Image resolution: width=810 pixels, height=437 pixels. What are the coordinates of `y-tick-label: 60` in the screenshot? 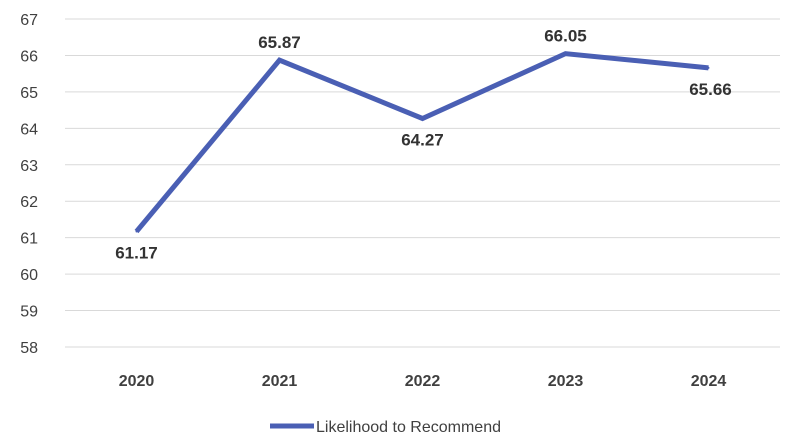 It's located at (29, 275).